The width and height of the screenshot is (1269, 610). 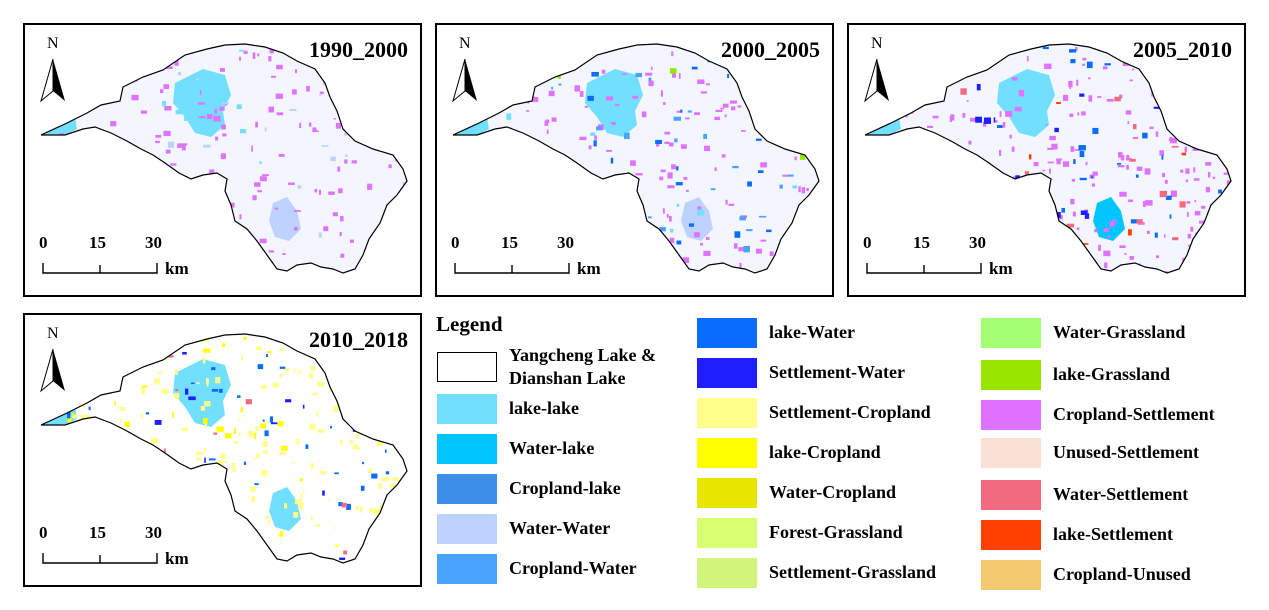 I want to click on dianshan-lake-shape, so click(x=285, y=509).